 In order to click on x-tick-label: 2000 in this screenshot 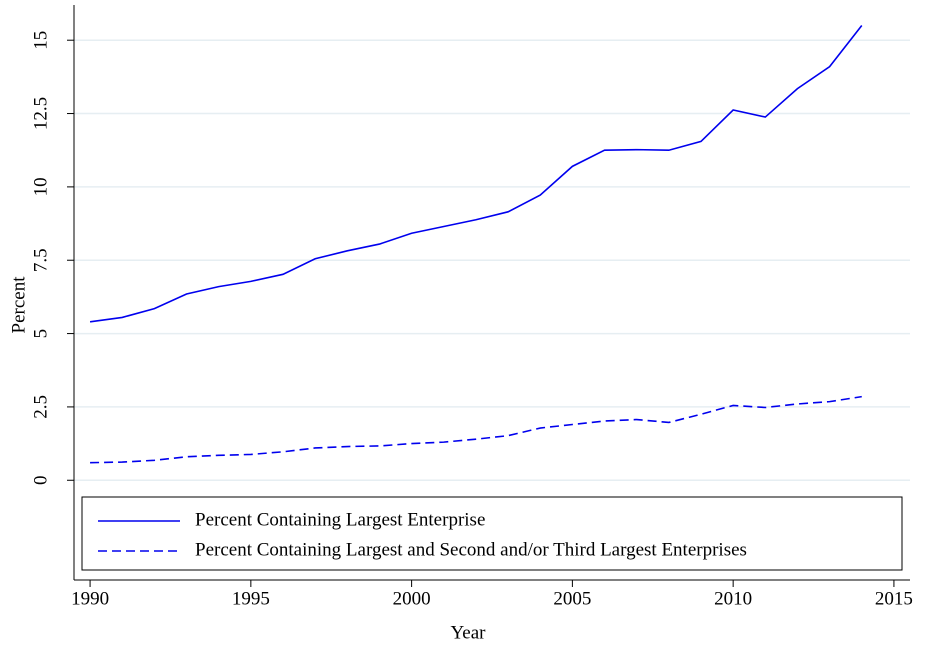, I will do `click(412, 598)`.